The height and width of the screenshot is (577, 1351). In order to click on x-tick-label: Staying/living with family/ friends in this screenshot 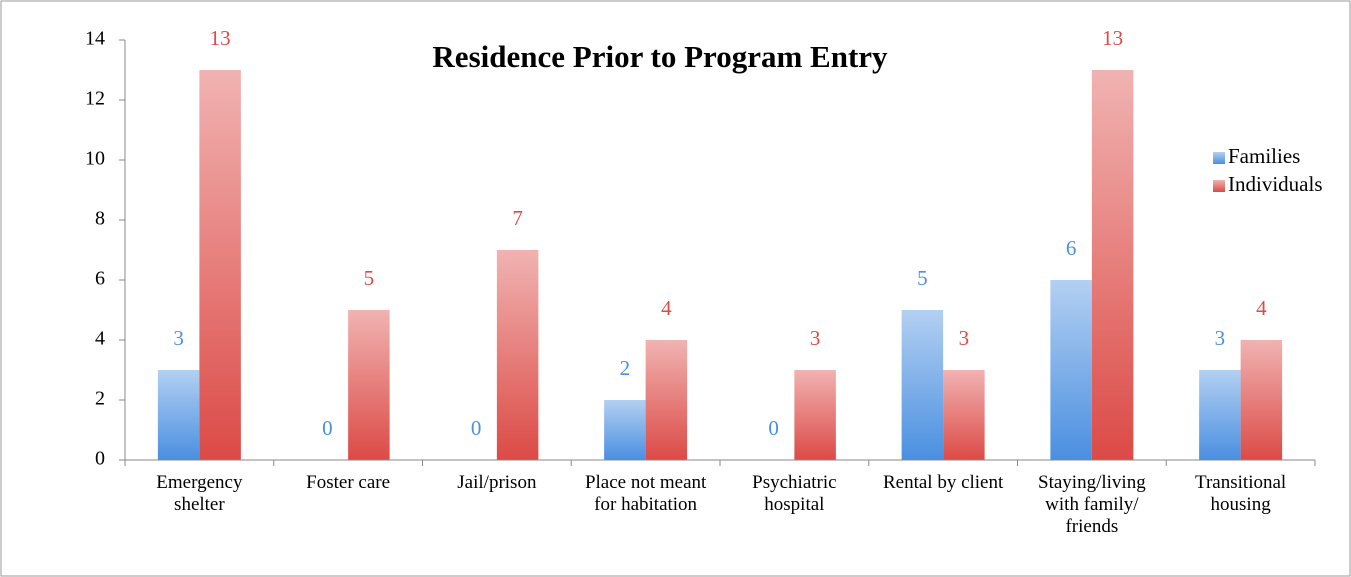, I will do `click(1092, 504)`.